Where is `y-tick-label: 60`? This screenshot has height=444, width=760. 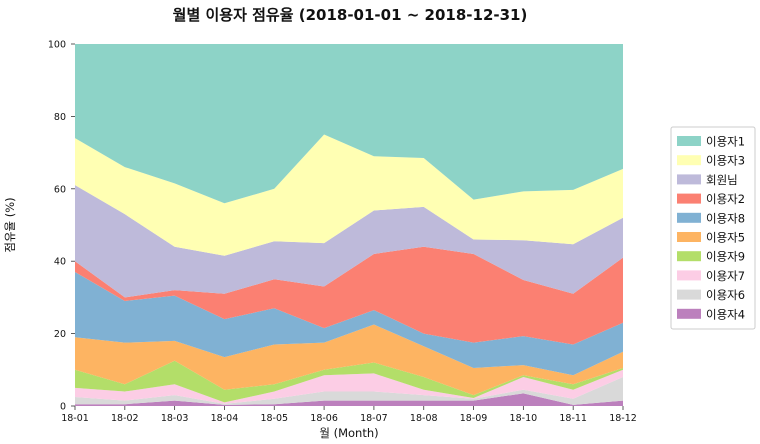 y-tick-label: 60 is located at coordinates (60, 189).